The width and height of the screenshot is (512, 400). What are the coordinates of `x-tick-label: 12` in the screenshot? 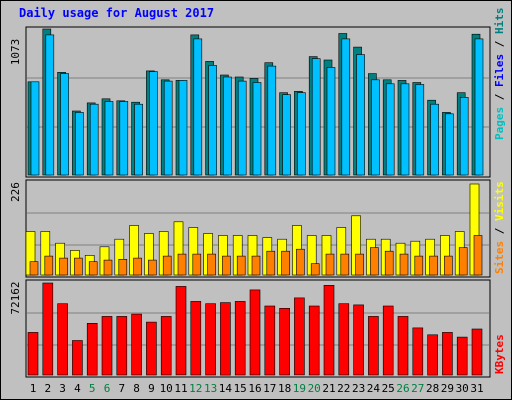 It's located at (195, 388).